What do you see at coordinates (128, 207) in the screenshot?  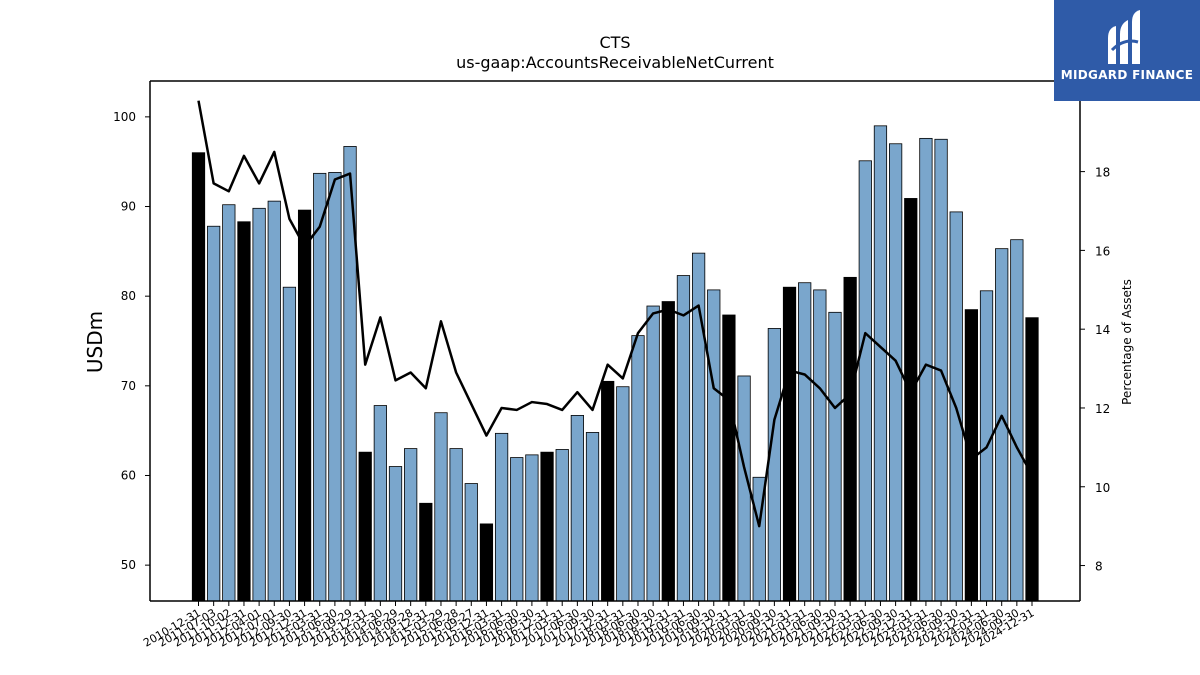 I see `y-tick-label: 90` at bounding box center [128, 207].